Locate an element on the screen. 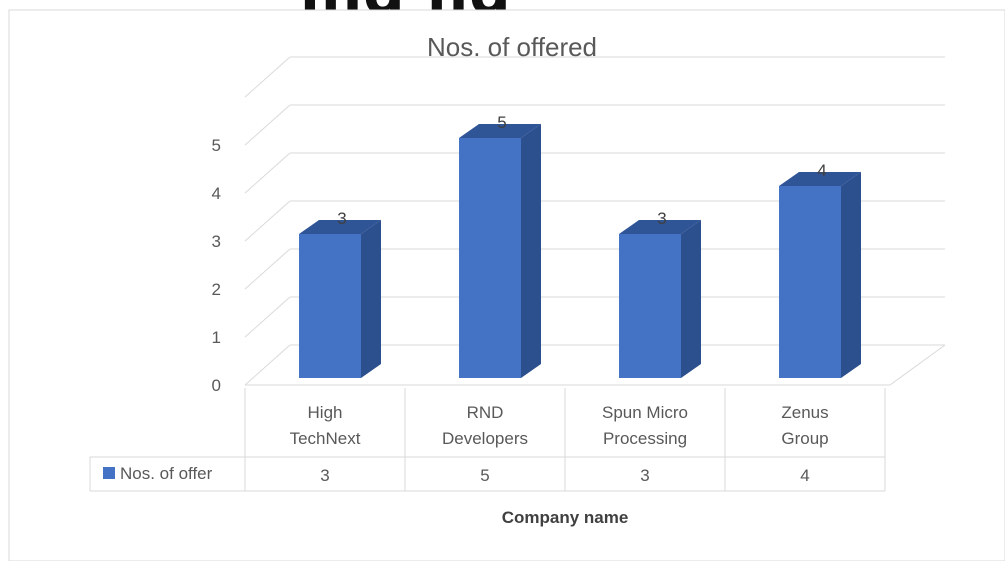 The width and height of the screenshot is (1005, 561). data-label: 4 is located at coordinates (821, 170).